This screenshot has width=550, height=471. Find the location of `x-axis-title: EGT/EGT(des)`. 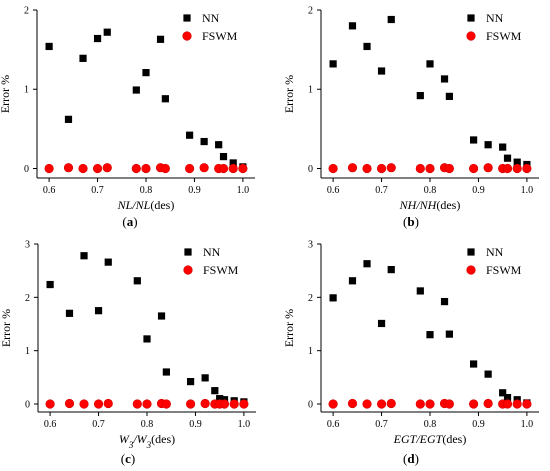

x-axis-title: EGT/EGT(des) is located at coordinates (430, 439).